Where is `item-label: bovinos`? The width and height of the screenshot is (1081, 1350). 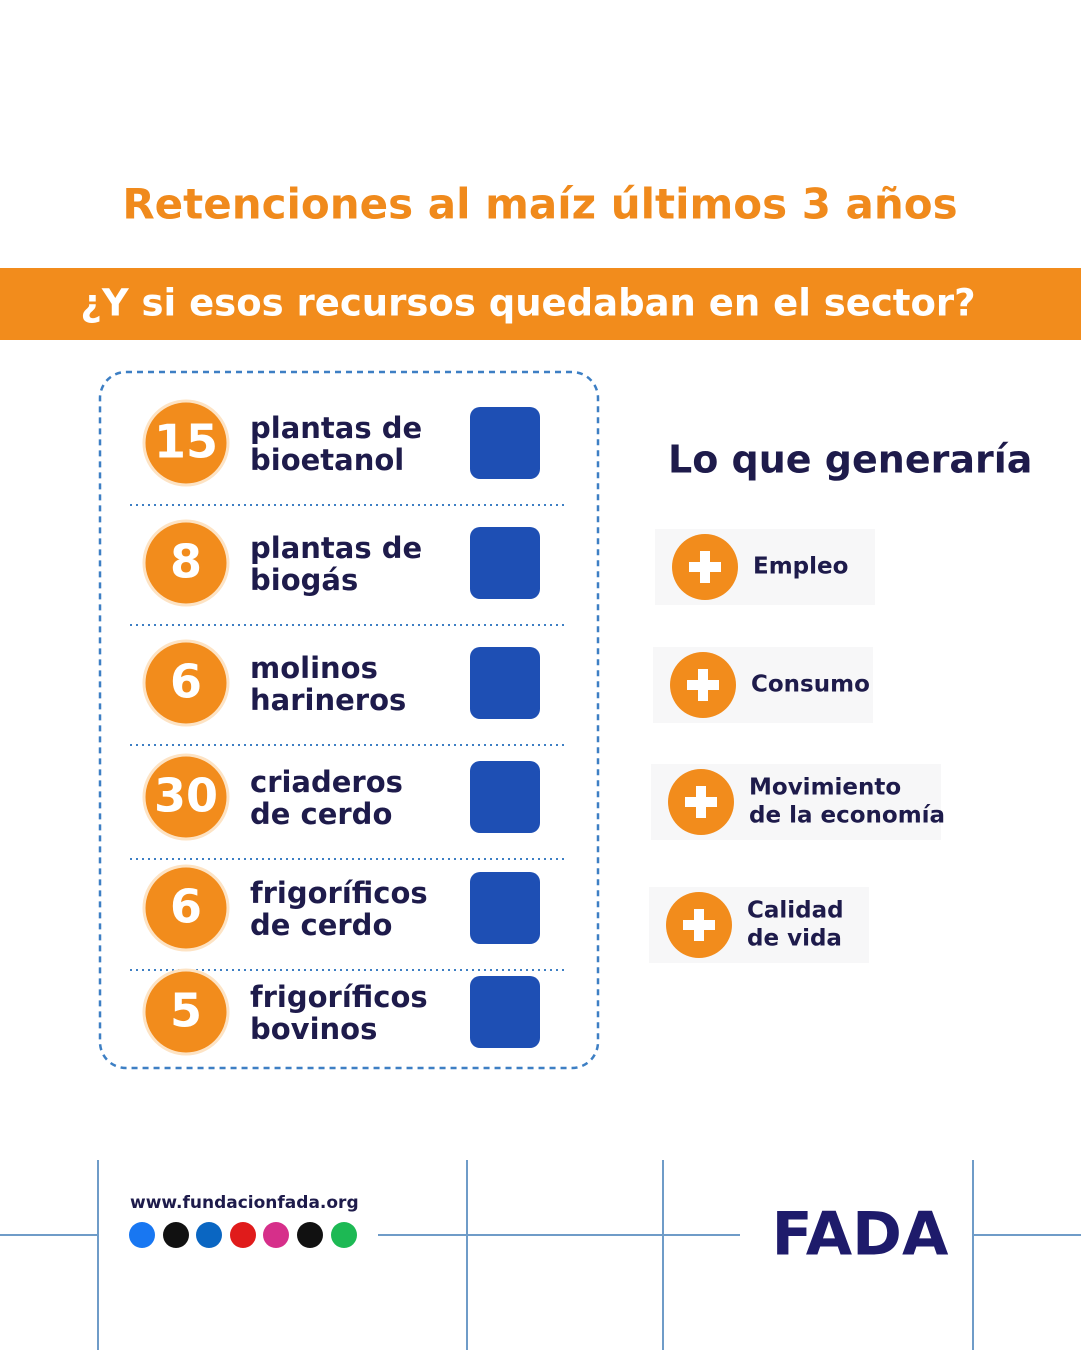
item-label: bovinos is located at coordinates (313, 1029).